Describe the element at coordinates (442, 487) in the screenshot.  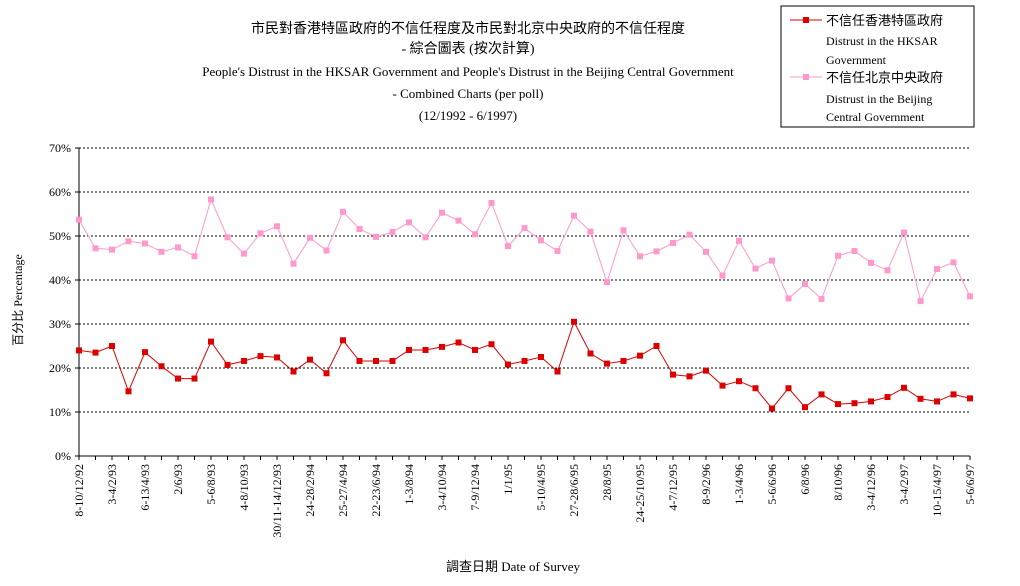
I see `x-tick-label: 3-4/10/94` at that location.